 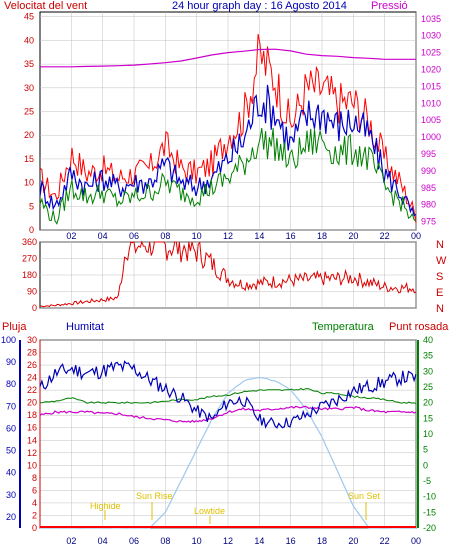 I want to click on dir-label-w: W, so click(x=441, y=261).